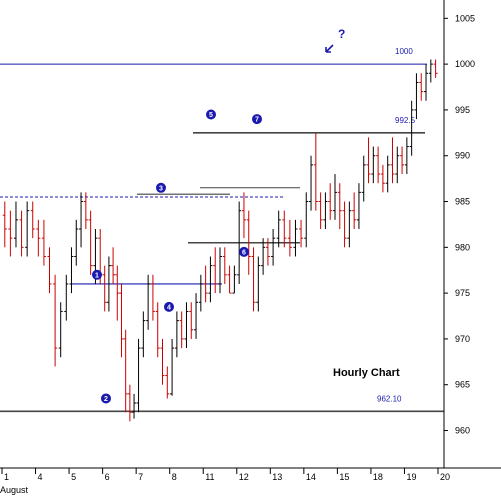 The width and height of the screenshot is (501, 497). I want to click on x-tick-label: 8, so click(174, 477).